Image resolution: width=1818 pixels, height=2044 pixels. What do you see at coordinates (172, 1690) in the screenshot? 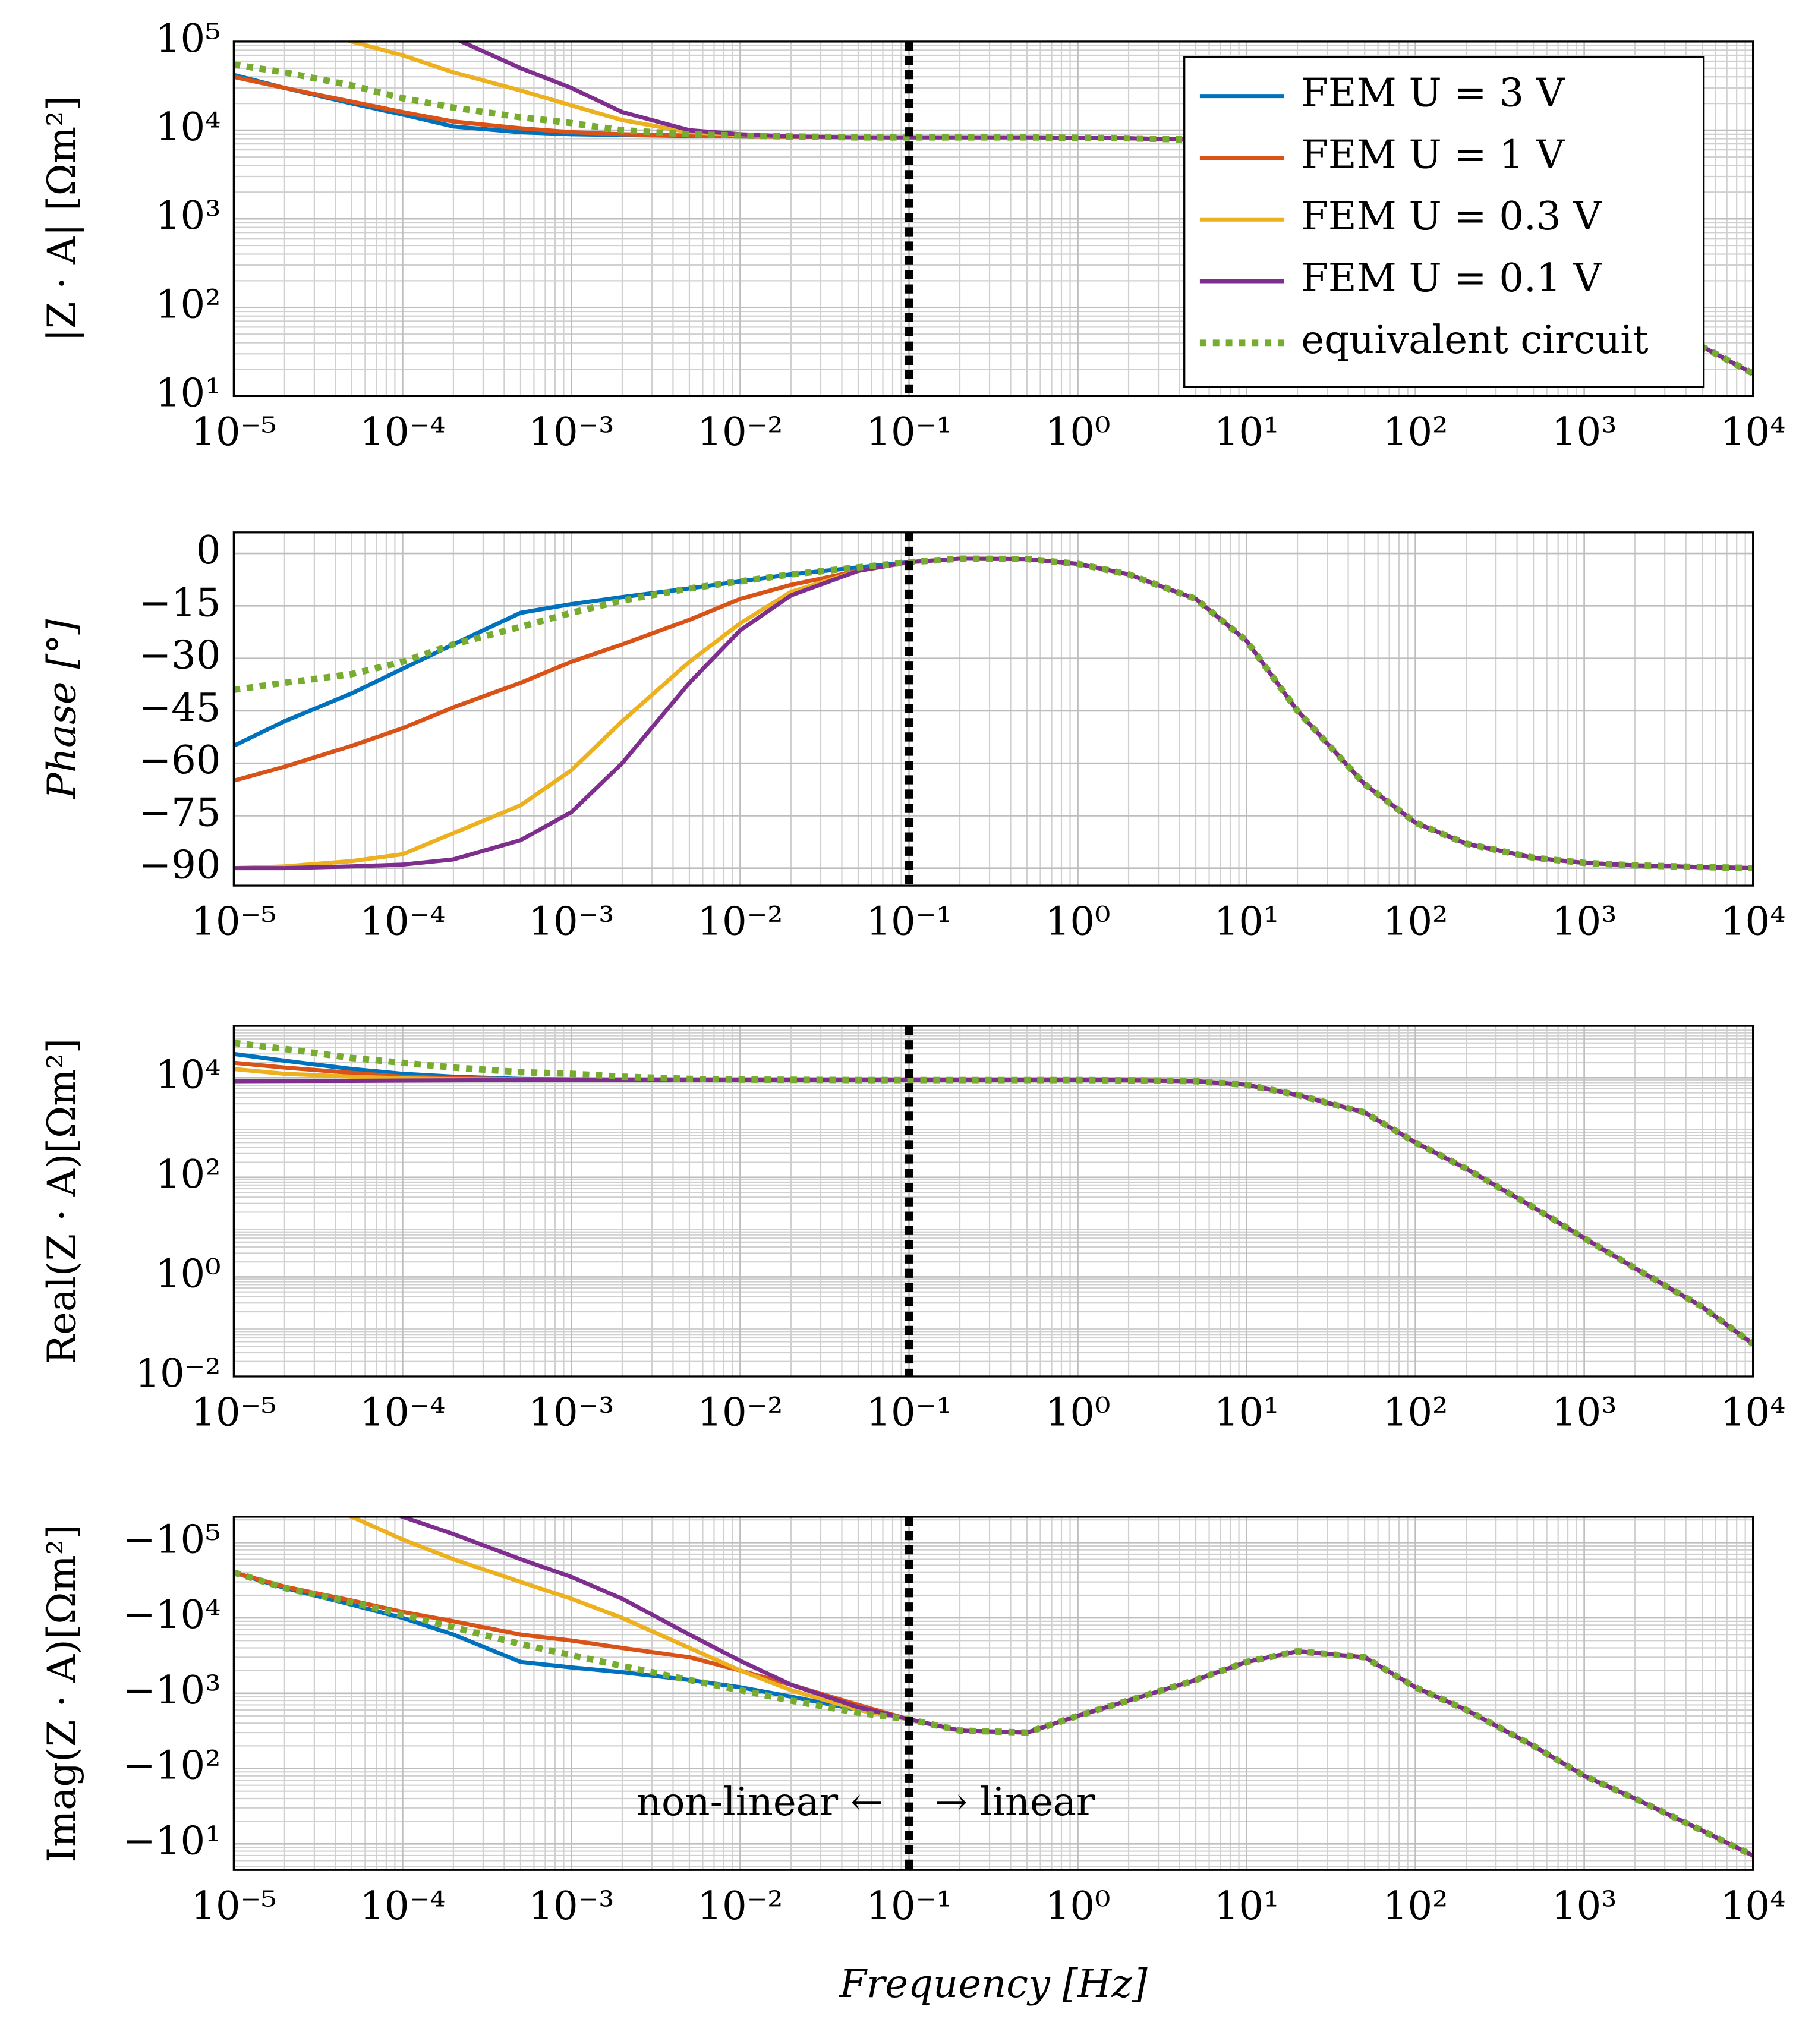
I see `y-tick-label: −10³` at bounding box center [172, 1690].